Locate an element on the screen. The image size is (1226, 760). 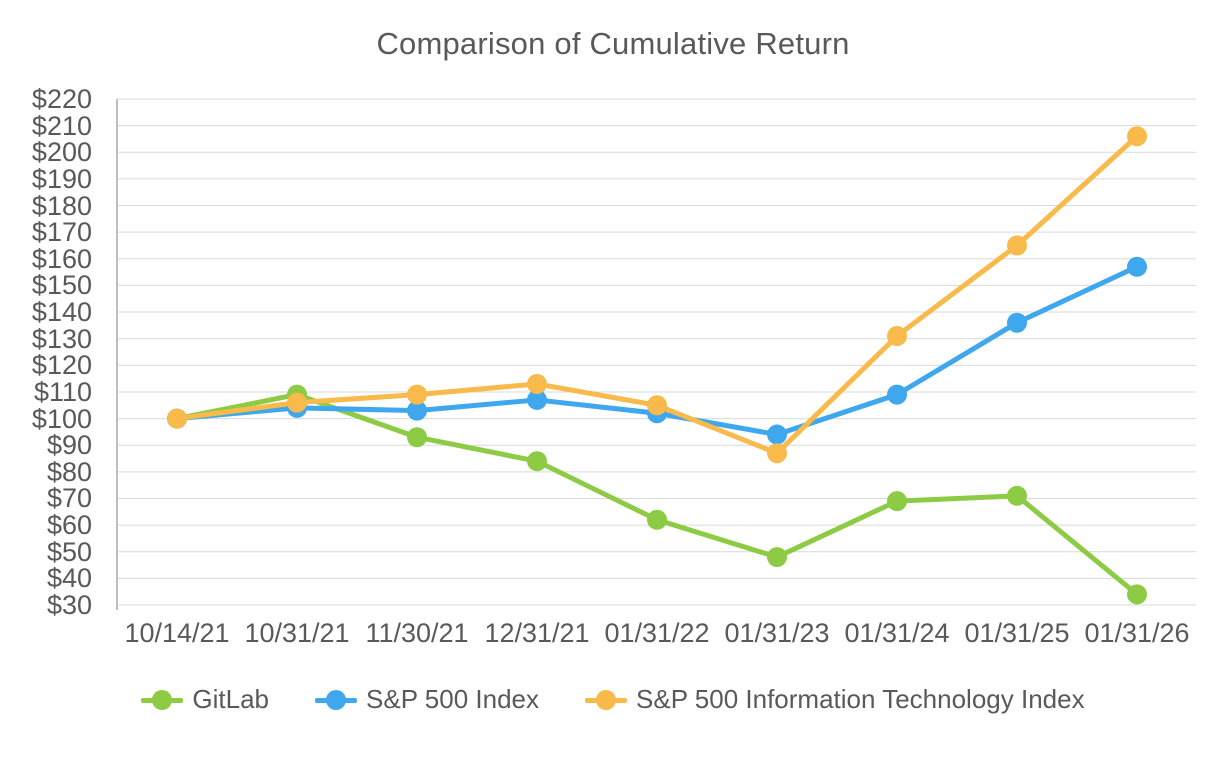
legend-item-3: S&P 500 Information Technology Index is located at coordinates (835, 699).